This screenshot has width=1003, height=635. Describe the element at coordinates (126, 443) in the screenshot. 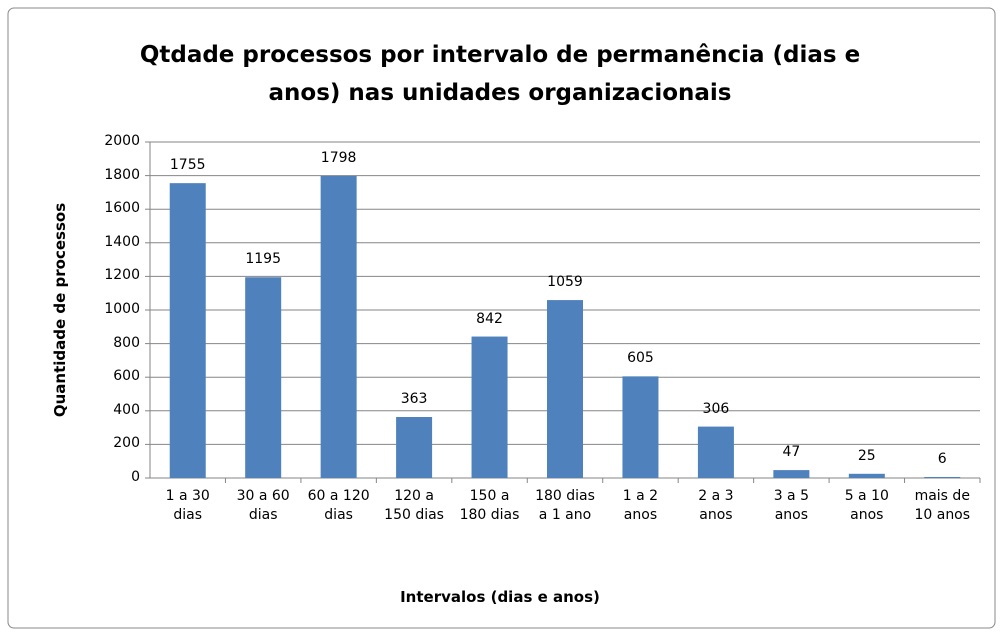

I see `y-tick-label: 200` at that location.